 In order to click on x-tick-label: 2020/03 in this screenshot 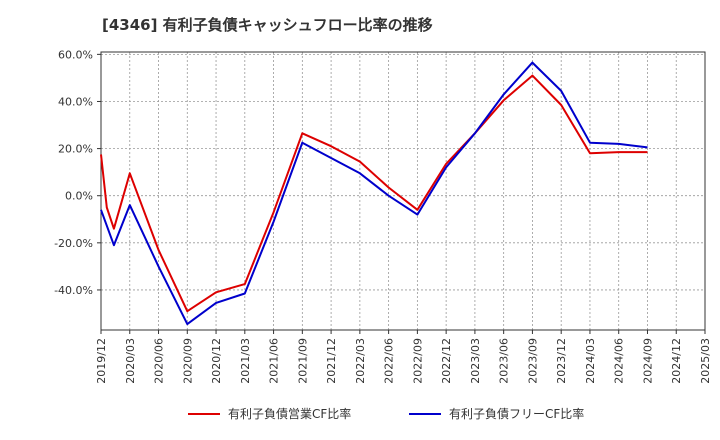, I will do `click(130, 361)`.